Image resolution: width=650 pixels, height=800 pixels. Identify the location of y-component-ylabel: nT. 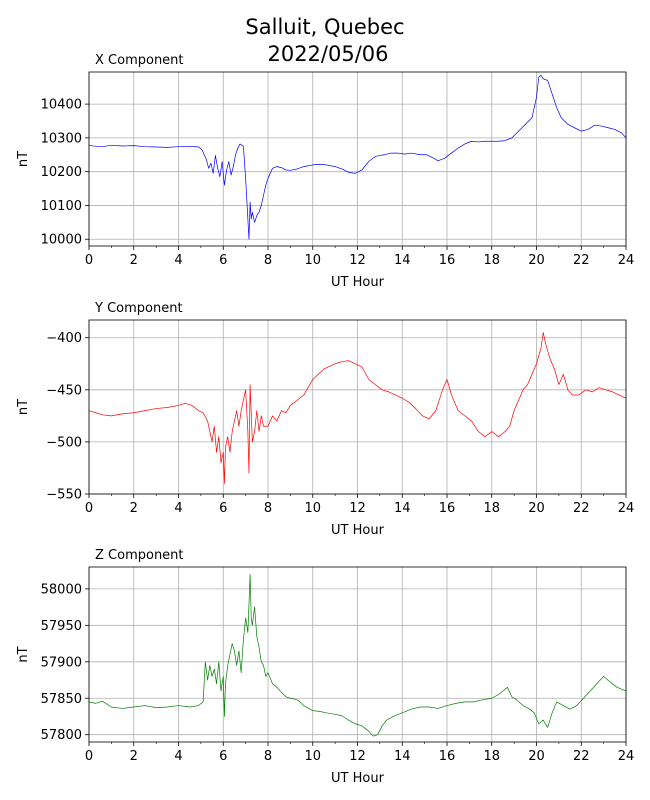
(23, 407).